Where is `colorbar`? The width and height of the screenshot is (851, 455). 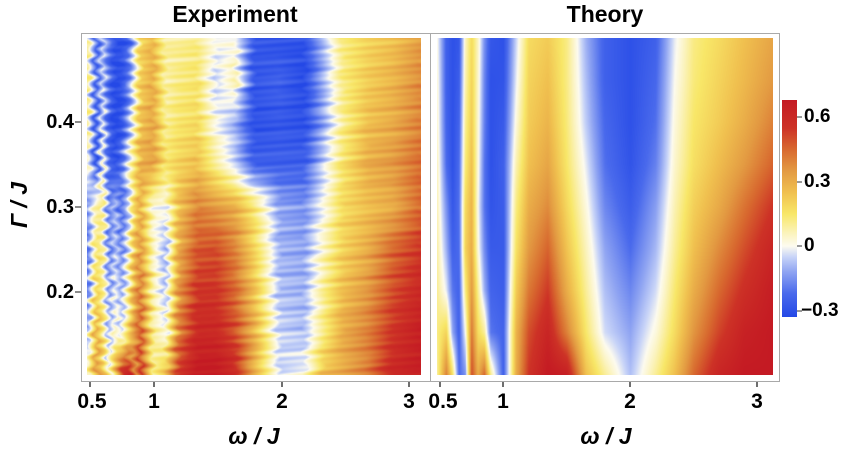 colorbar is located at coordinates (789, 208).